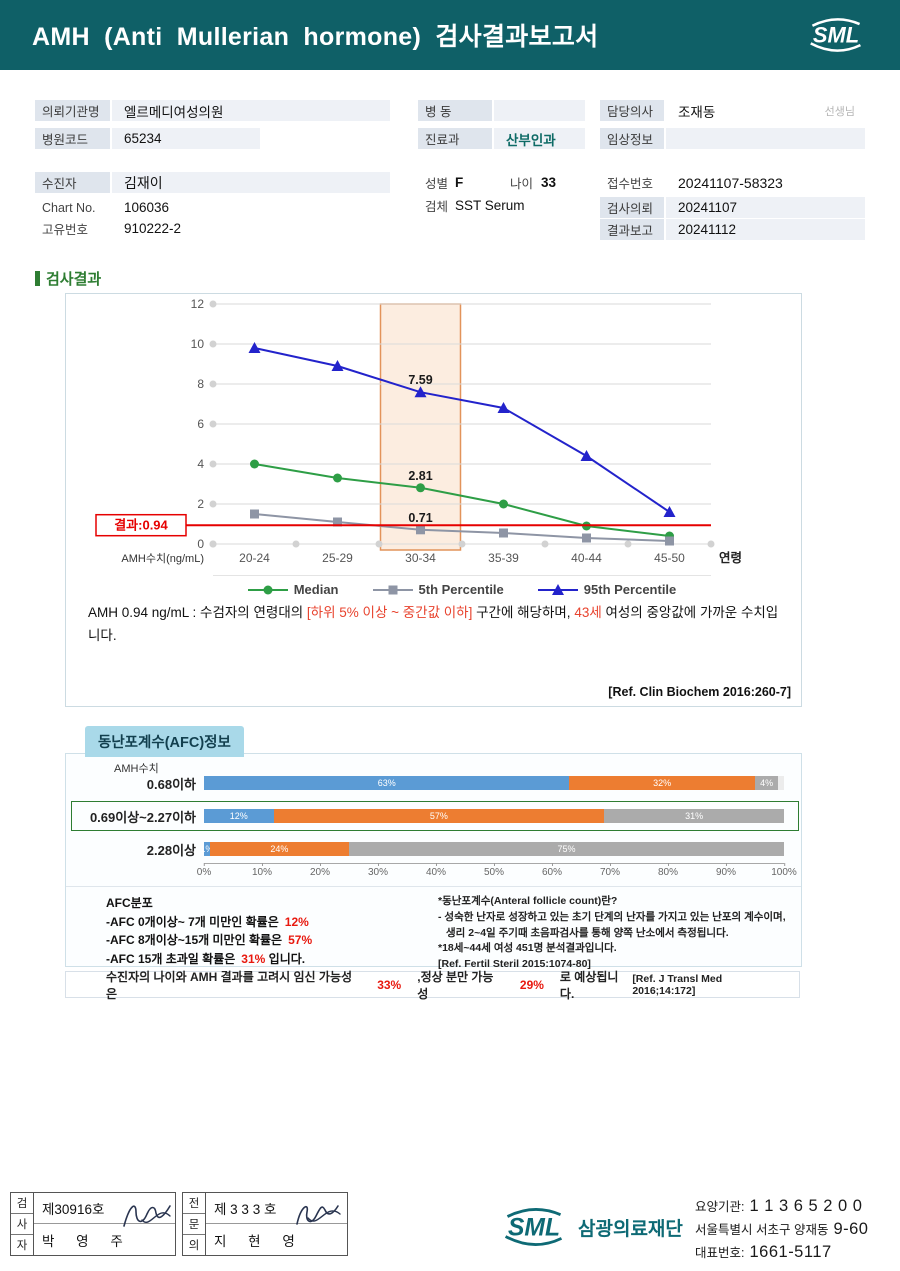 This screenshot has width=900, height=1271. What do you see at coordinates (386, 783) in the screenshot?
I see `segment-value: 63%` at bounding box center [386, 783].